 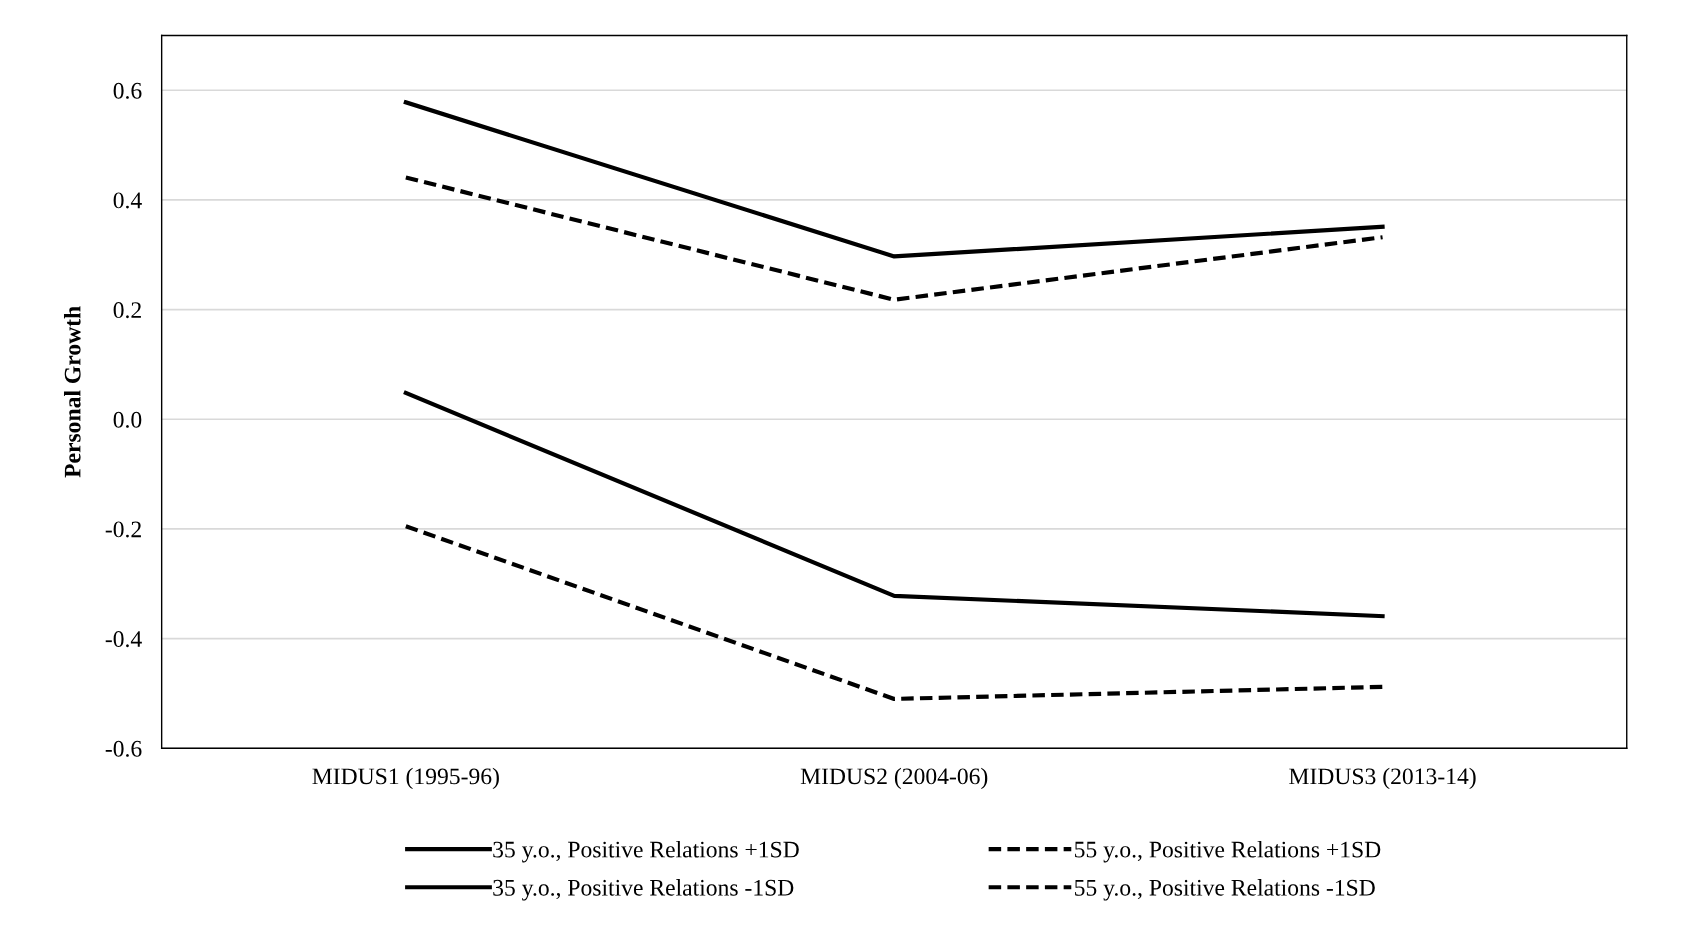 I want to click on y-tick-label: 0.0, so click(x=127, y=419).